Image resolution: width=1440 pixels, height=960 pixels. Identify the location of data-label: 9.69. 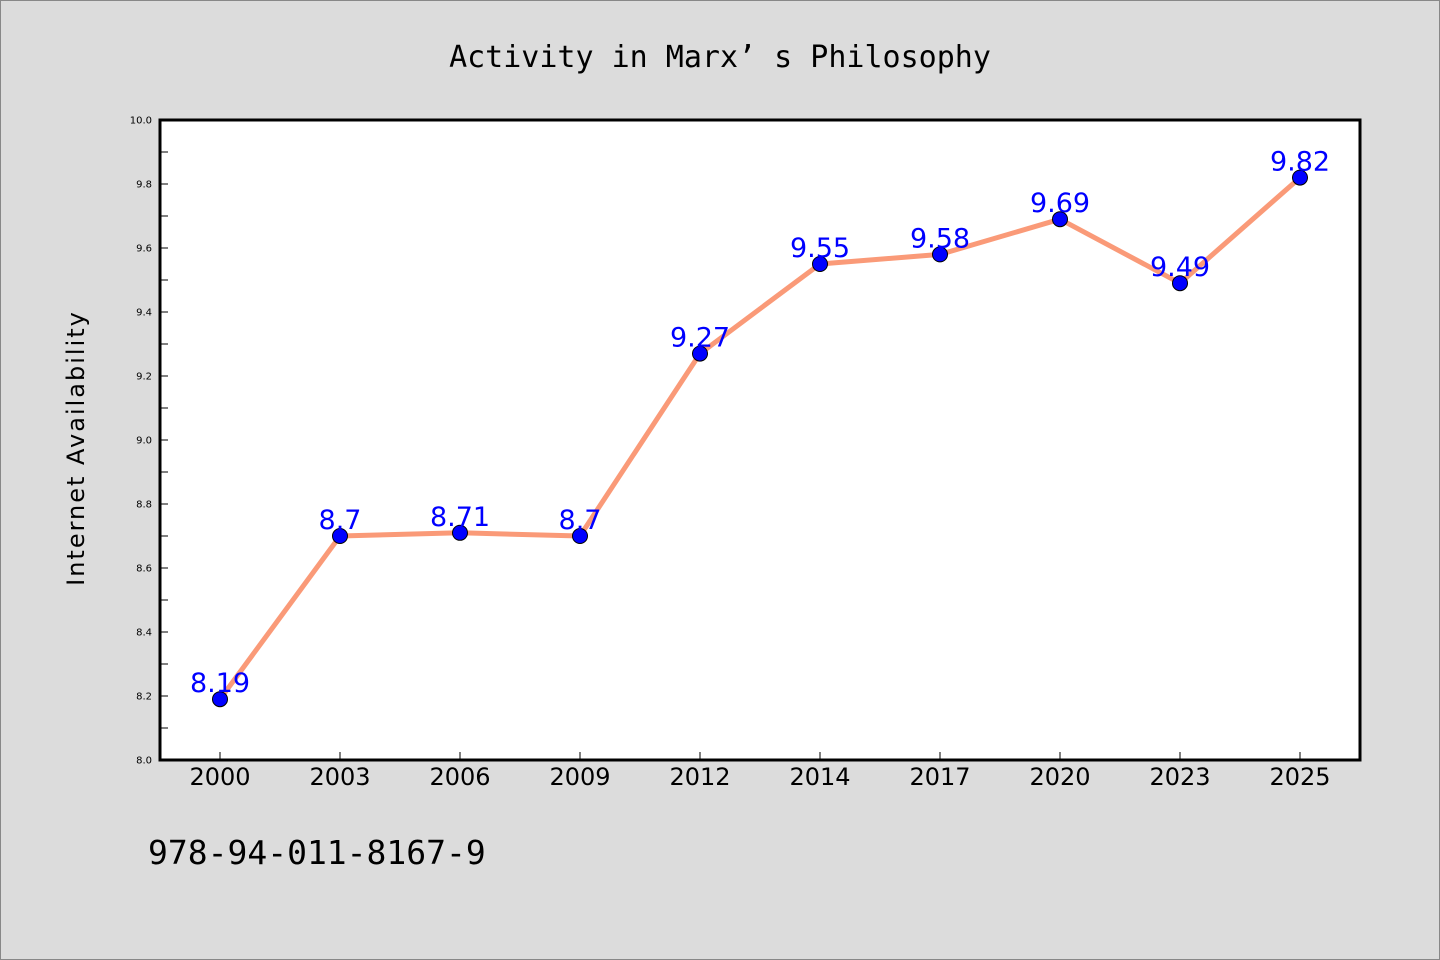
(1060, 203).